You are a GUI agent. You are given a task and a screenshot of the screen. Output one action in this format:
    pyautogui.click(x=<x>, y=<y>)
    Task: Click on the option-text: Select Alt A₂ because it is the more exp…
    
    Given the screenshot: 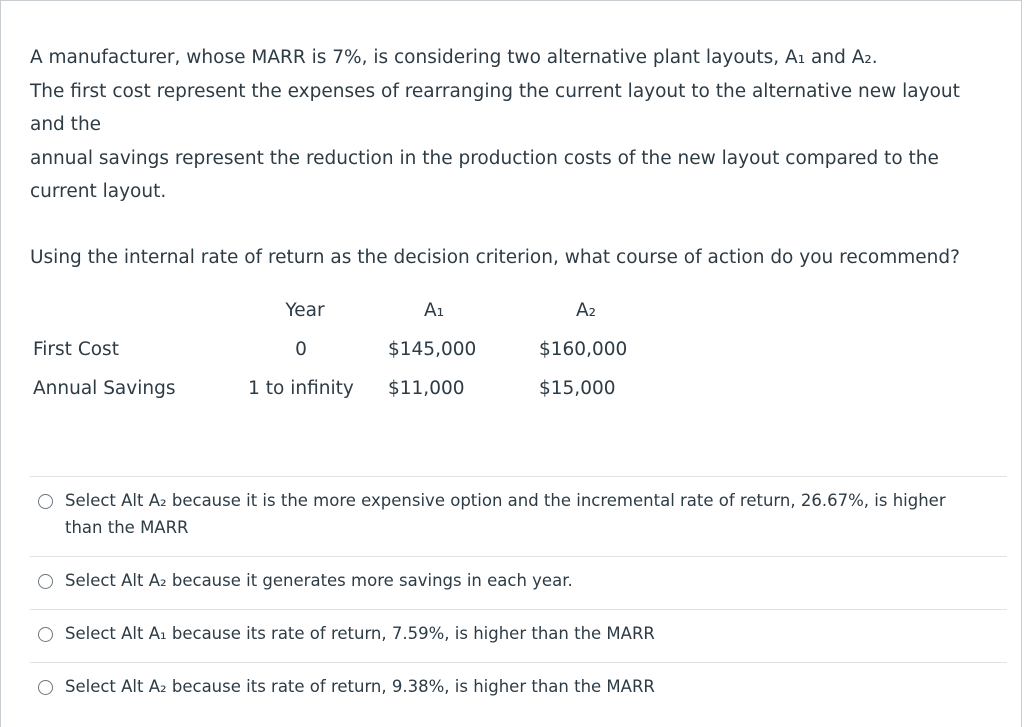 What is the action you would take?
    pyautogui.click(x=505, y=500)
    